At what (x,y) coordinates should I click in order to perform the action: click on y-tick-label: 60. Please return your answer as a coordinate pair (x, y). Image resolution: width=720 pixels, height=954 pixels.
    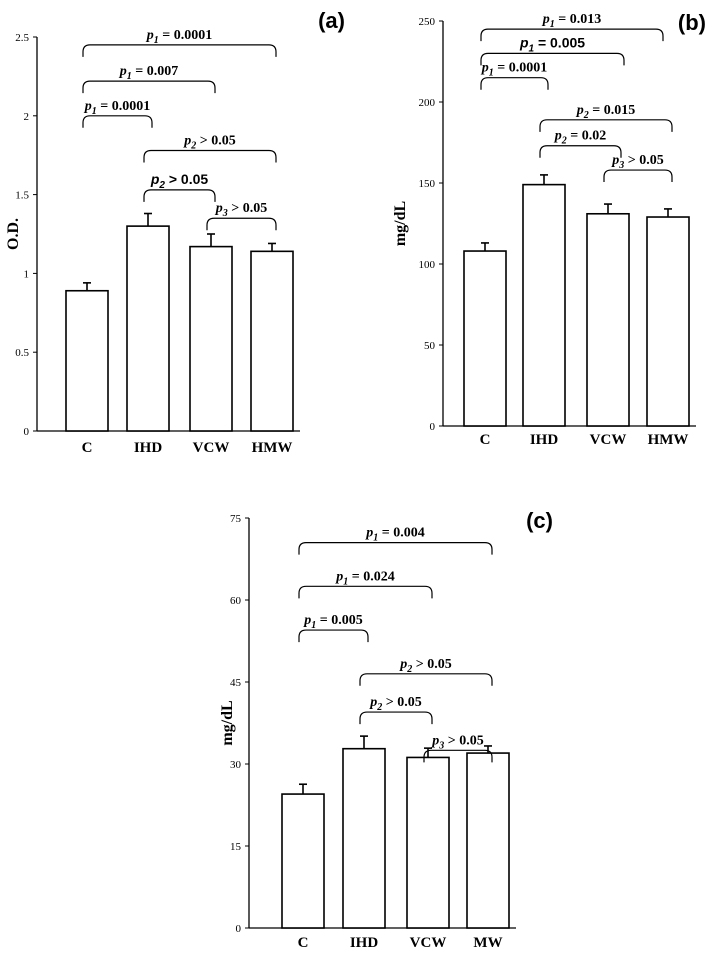
    Looking at the image, I should click on (236, 601).